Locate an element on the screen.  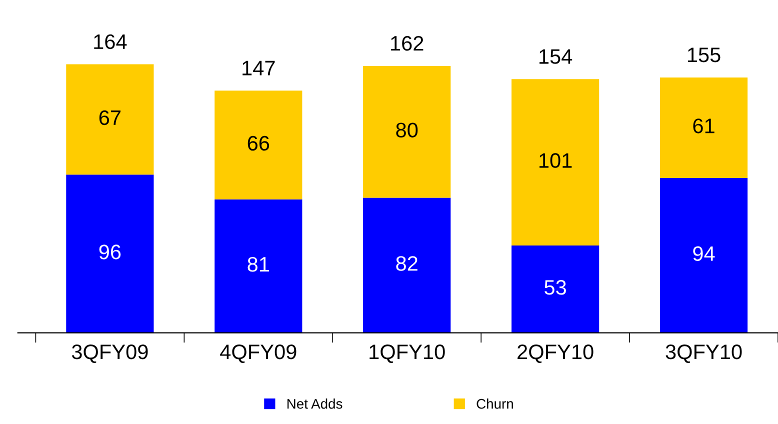
x-tick-label: 3QFY10 is located at coordinates (704, 353).